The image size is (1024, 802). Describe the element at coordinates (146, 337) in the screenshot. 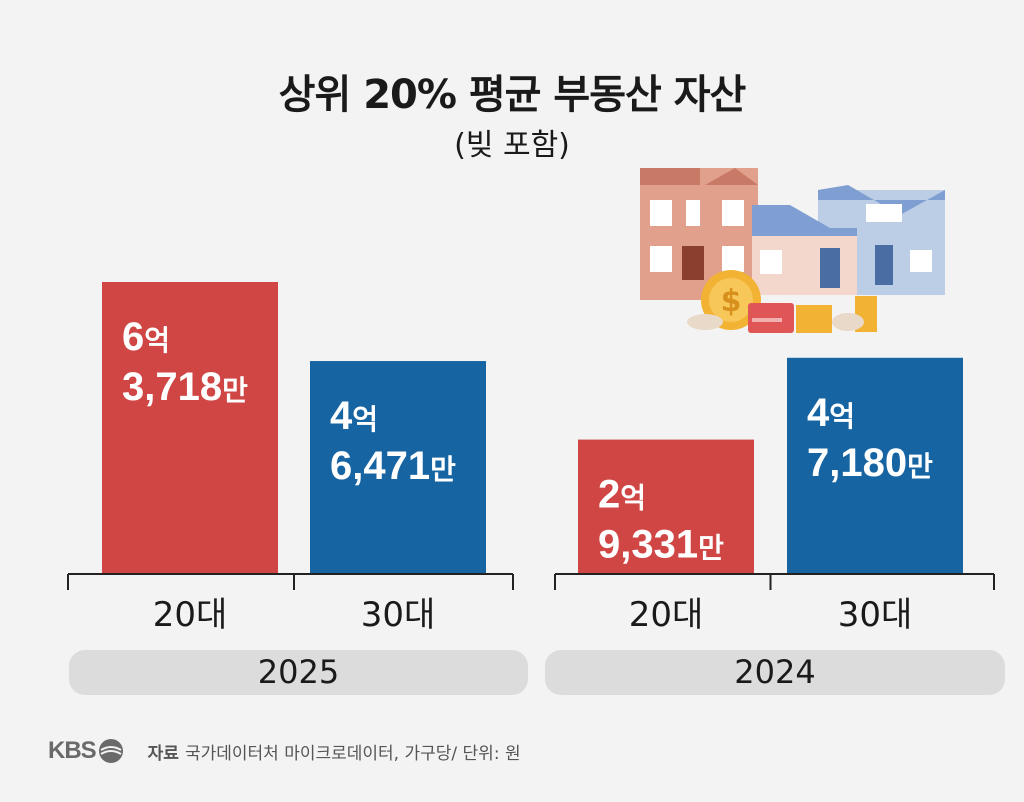

I see `bar-value-label: 6억` at that location.